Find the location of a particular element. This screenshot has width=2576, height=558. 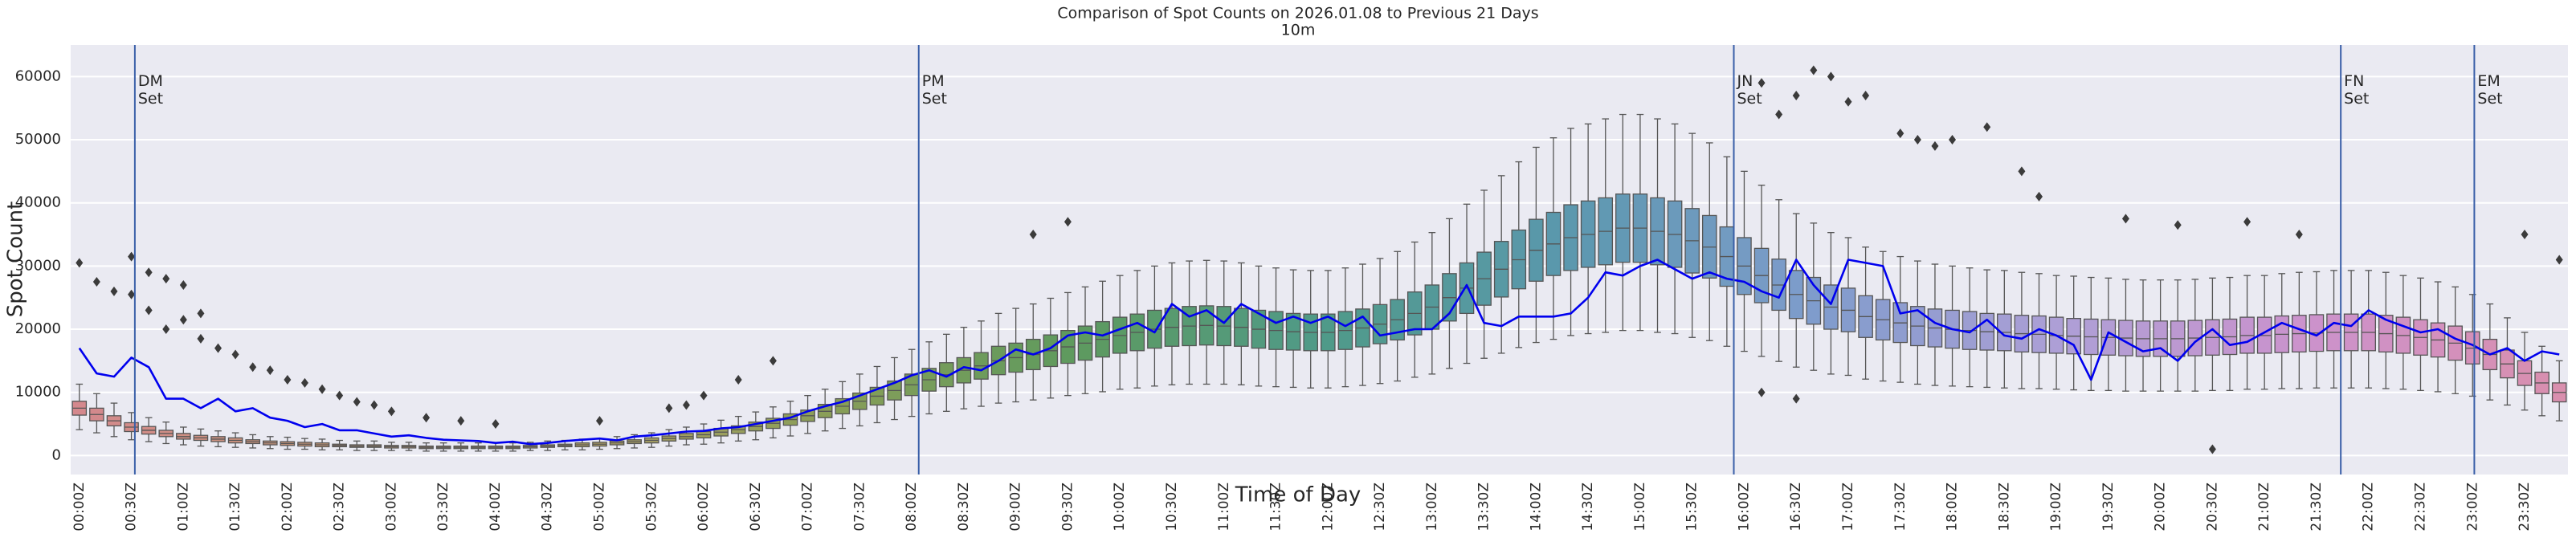

x-tick-label: 19:30Z is located at coordinates (2108, 507).